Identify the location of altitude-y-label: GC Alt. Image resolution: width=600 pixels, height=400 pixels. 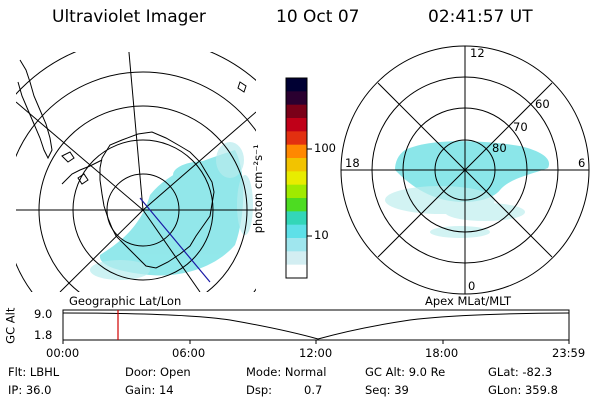
(10, 325).